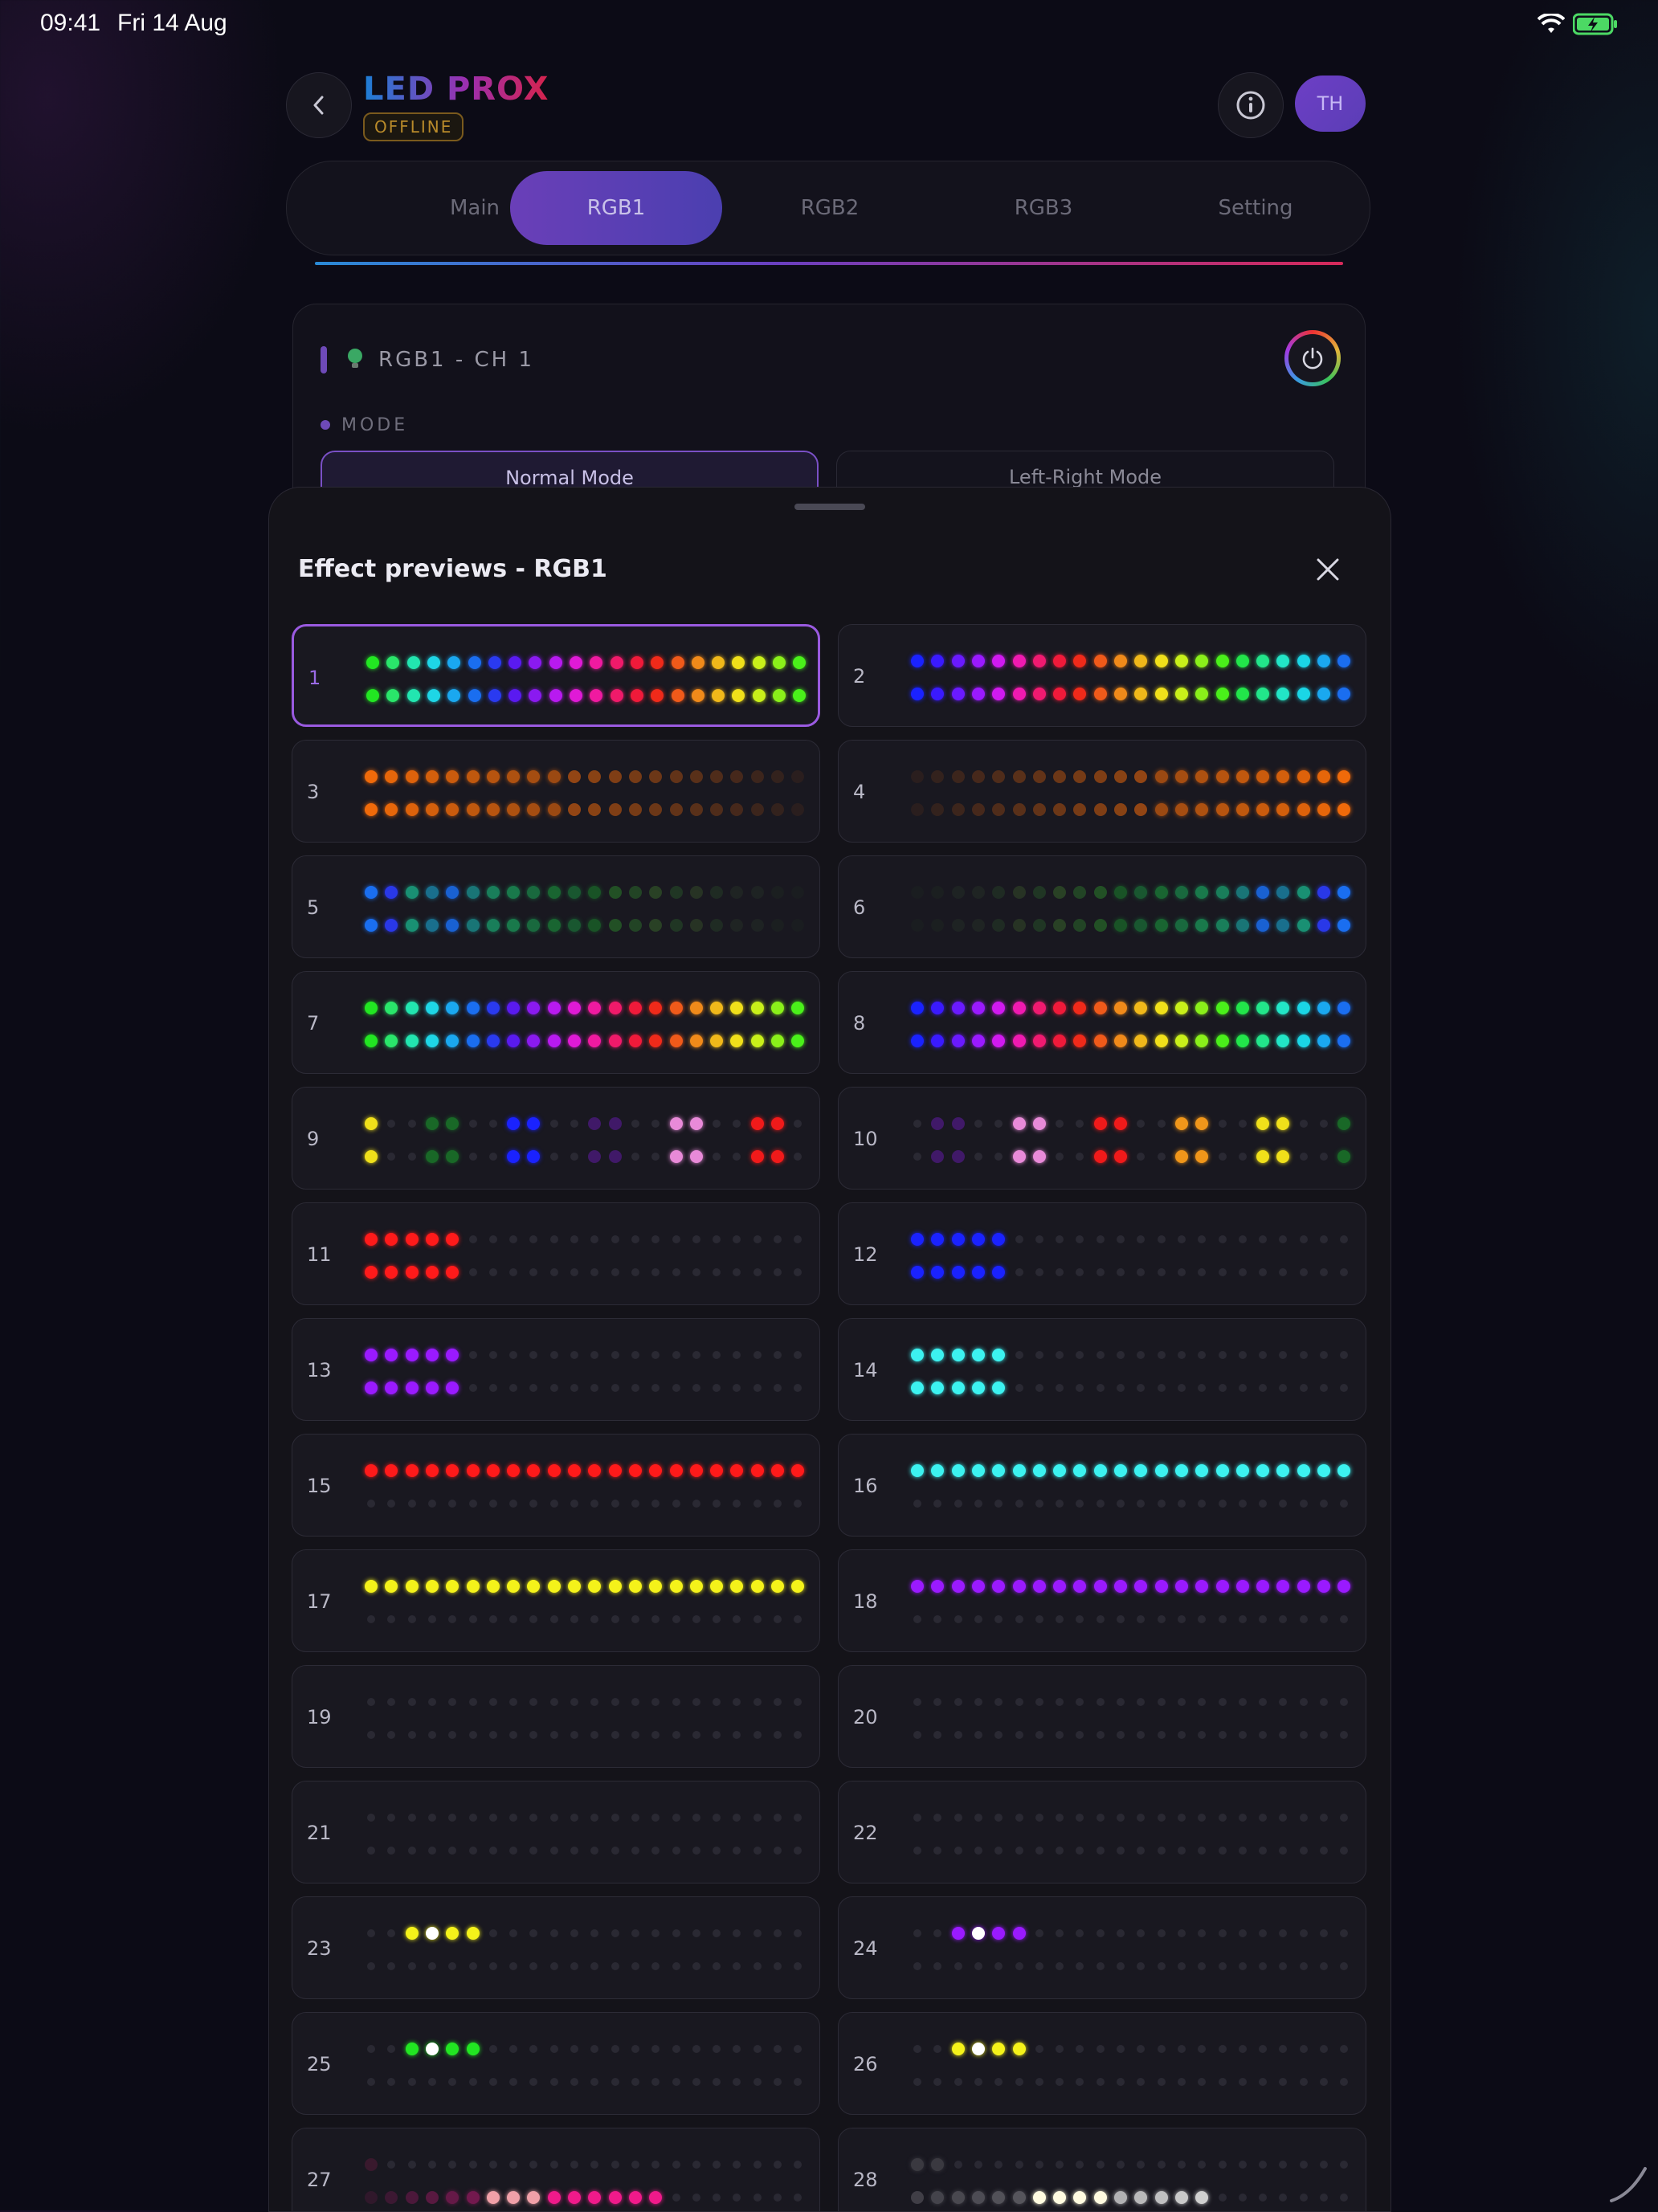 This screenshot has width=1658, height=2212. I want to click on effect-card-3: 3, so click(556, 791).